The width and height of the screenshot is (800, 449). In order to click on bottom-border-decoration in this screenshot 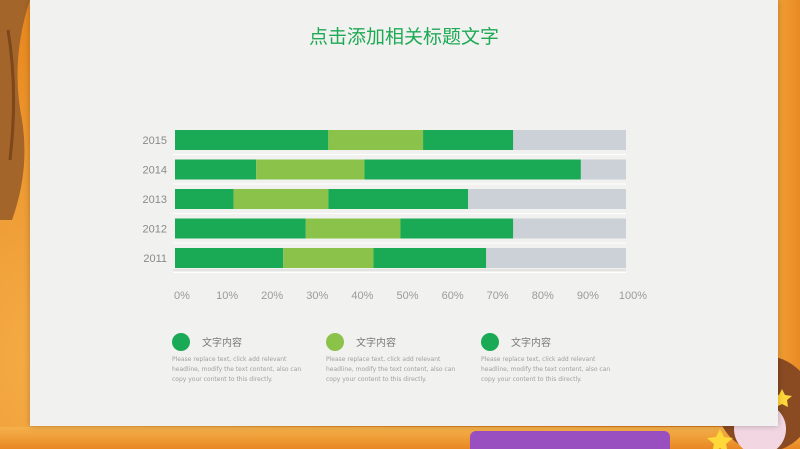, I will do `click(400, 438)`.